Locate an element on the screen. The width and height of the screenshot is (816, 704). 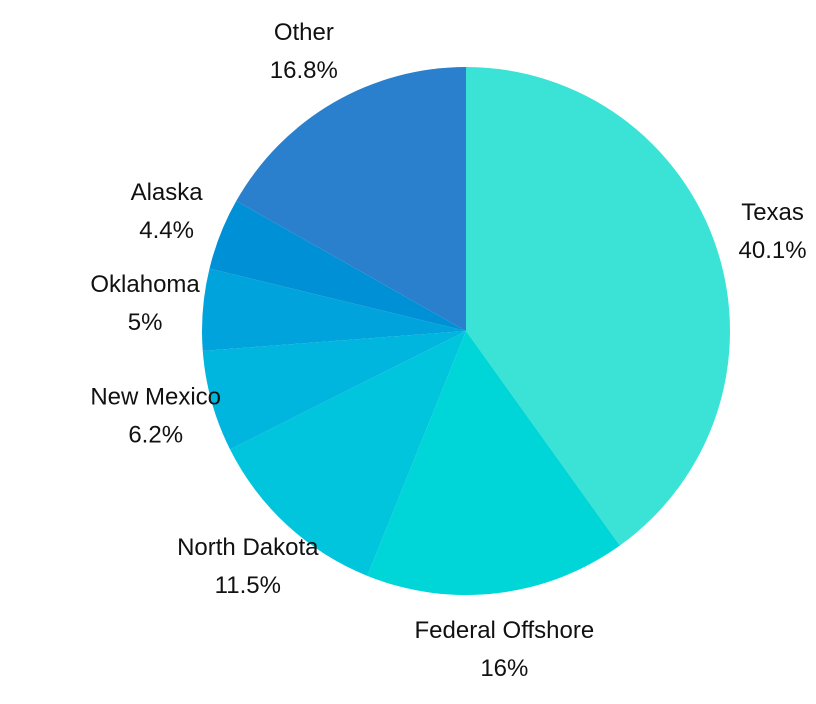
value-label: 16% is located at coordinates (504, 668).